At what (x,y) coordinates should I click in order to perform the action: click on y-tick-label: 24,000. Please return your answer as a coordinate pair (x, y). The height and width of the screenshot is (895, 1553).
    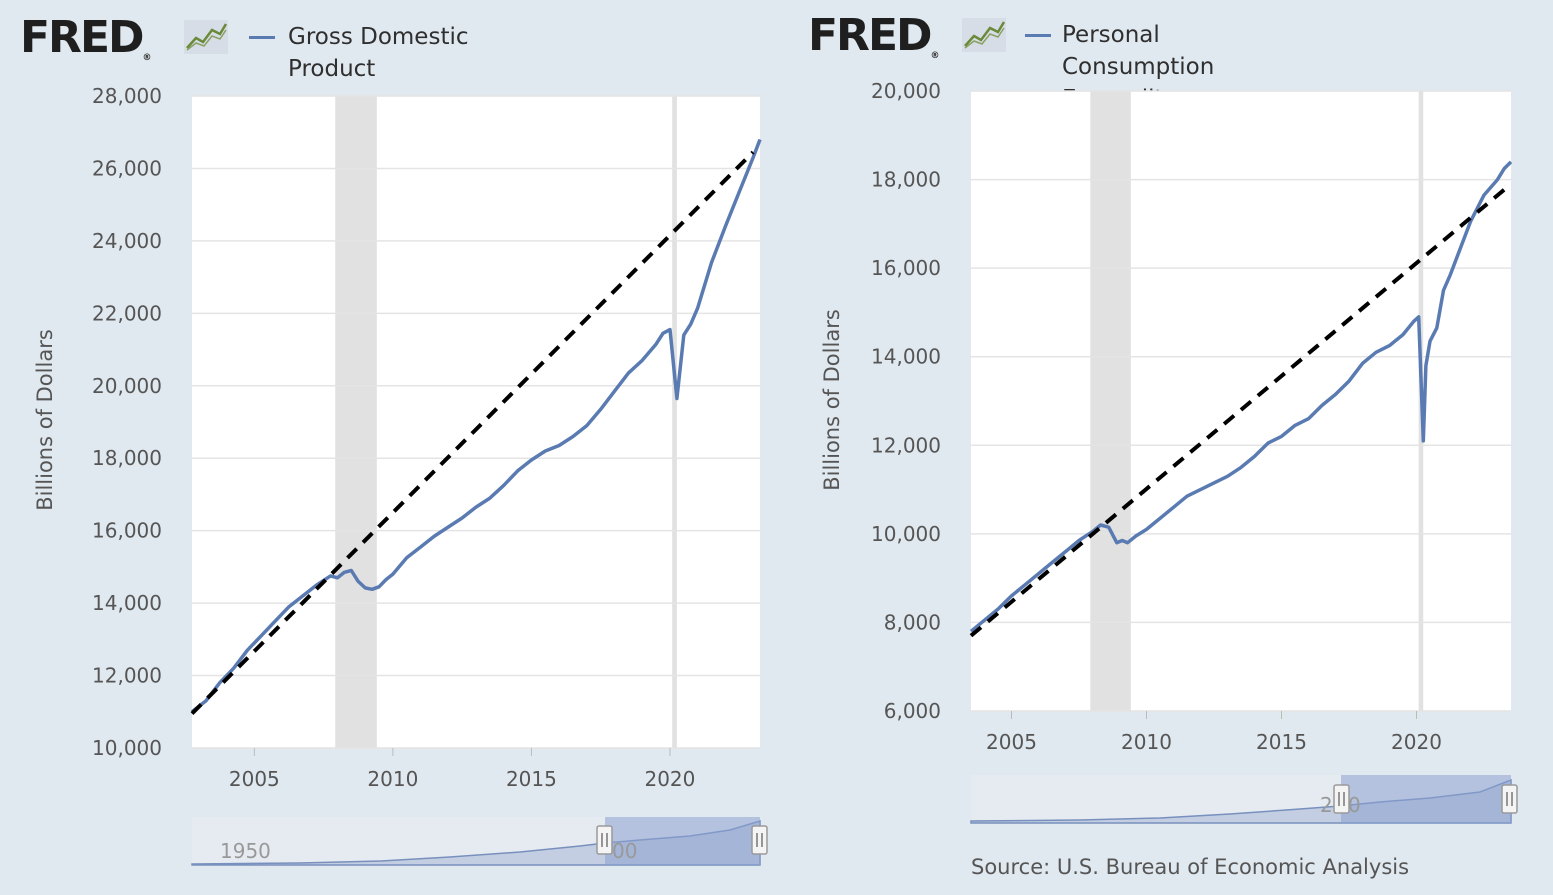
    Looking at the image, I should click on (127, 241).